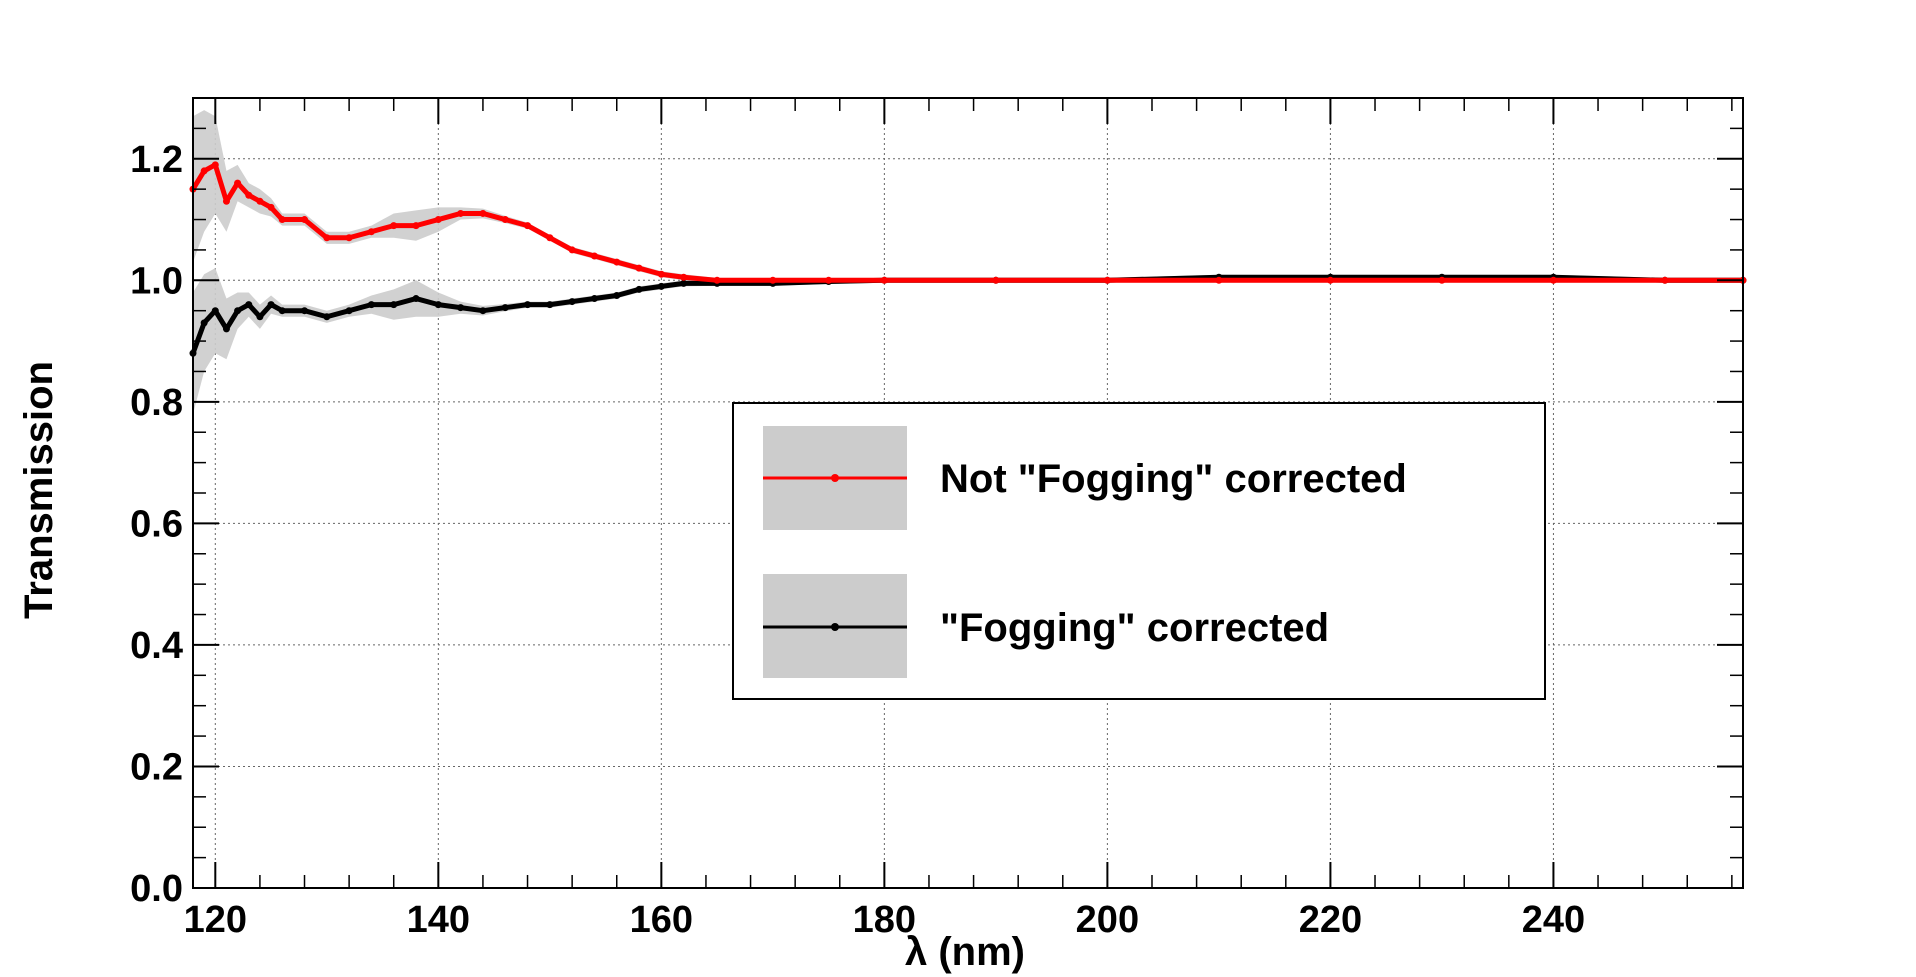  I want to click on legend-label-not-corrected: Not "Fogging" corrected, so click(1173, 479).